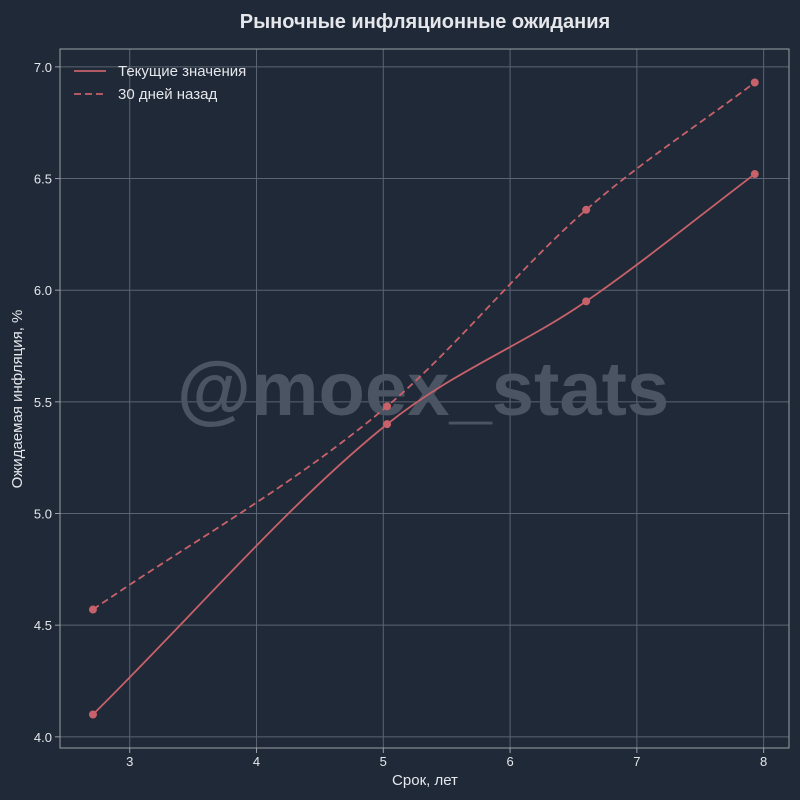 The image size is (800, 800). I want to click on x-tick-label: 5, so click(383, 761).